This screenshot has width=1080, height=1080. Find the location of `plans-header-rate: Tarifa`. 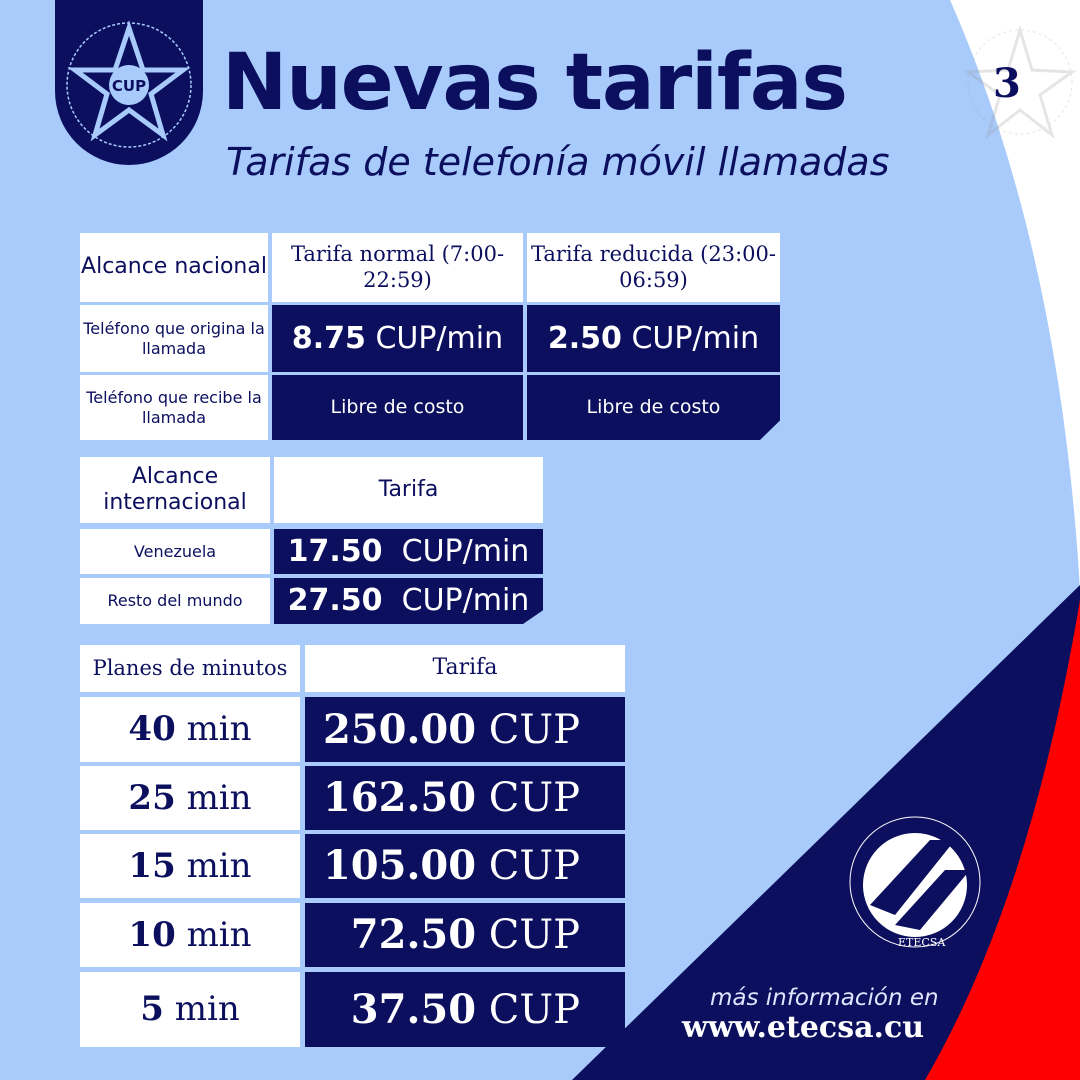

plans-header-rate: Tarifa is located at coordinates (465, 668).